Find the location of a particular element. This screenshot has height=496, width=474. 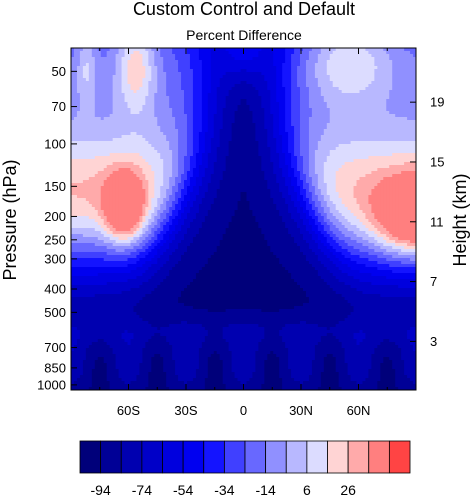

heatmap-cell-2086 is located at coordinates (412, 101).